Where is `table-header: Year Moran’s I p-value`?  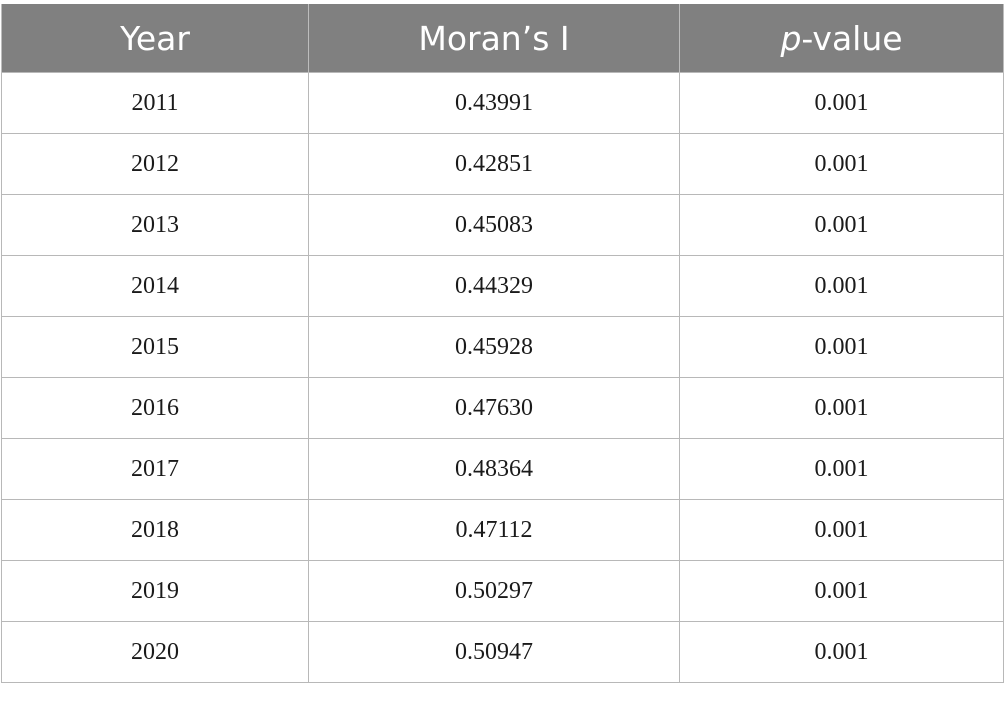 table-header: Year Moran’s I p-value is located at coordinates (502, 38).